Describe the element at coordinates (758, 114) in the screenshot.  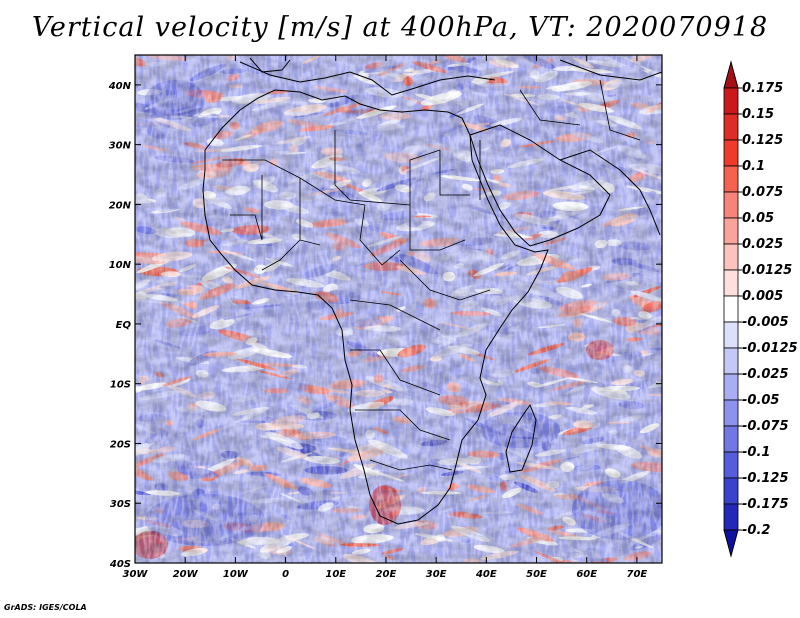
I see `colorbar-label: 0.15` at that location.